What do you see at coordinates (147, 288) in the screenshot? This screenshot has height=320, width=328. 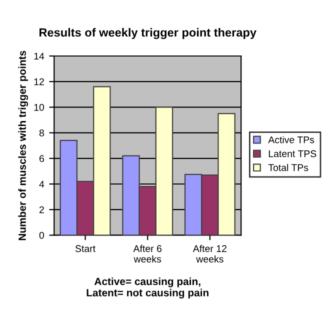 I see `text: Active= causing pain, Latent= not causing pain` at bounding box center [147, 288].